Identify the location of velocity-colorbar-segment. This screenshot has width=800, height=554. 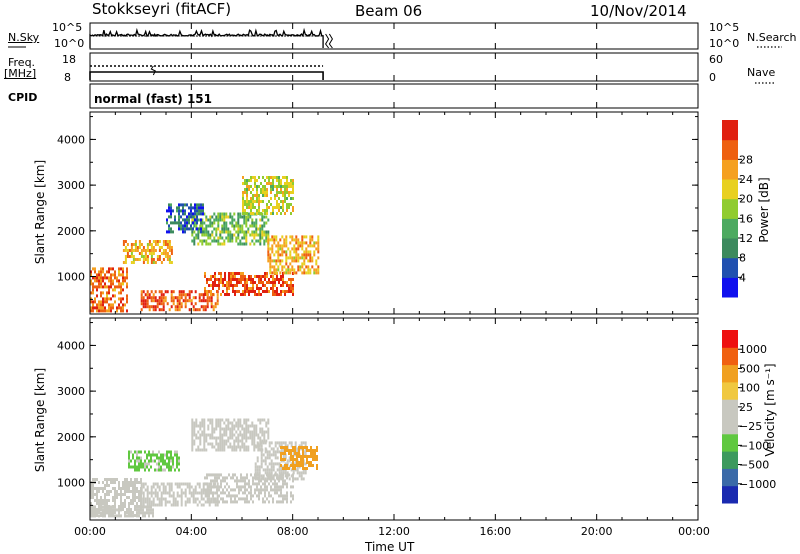
(730, 494).